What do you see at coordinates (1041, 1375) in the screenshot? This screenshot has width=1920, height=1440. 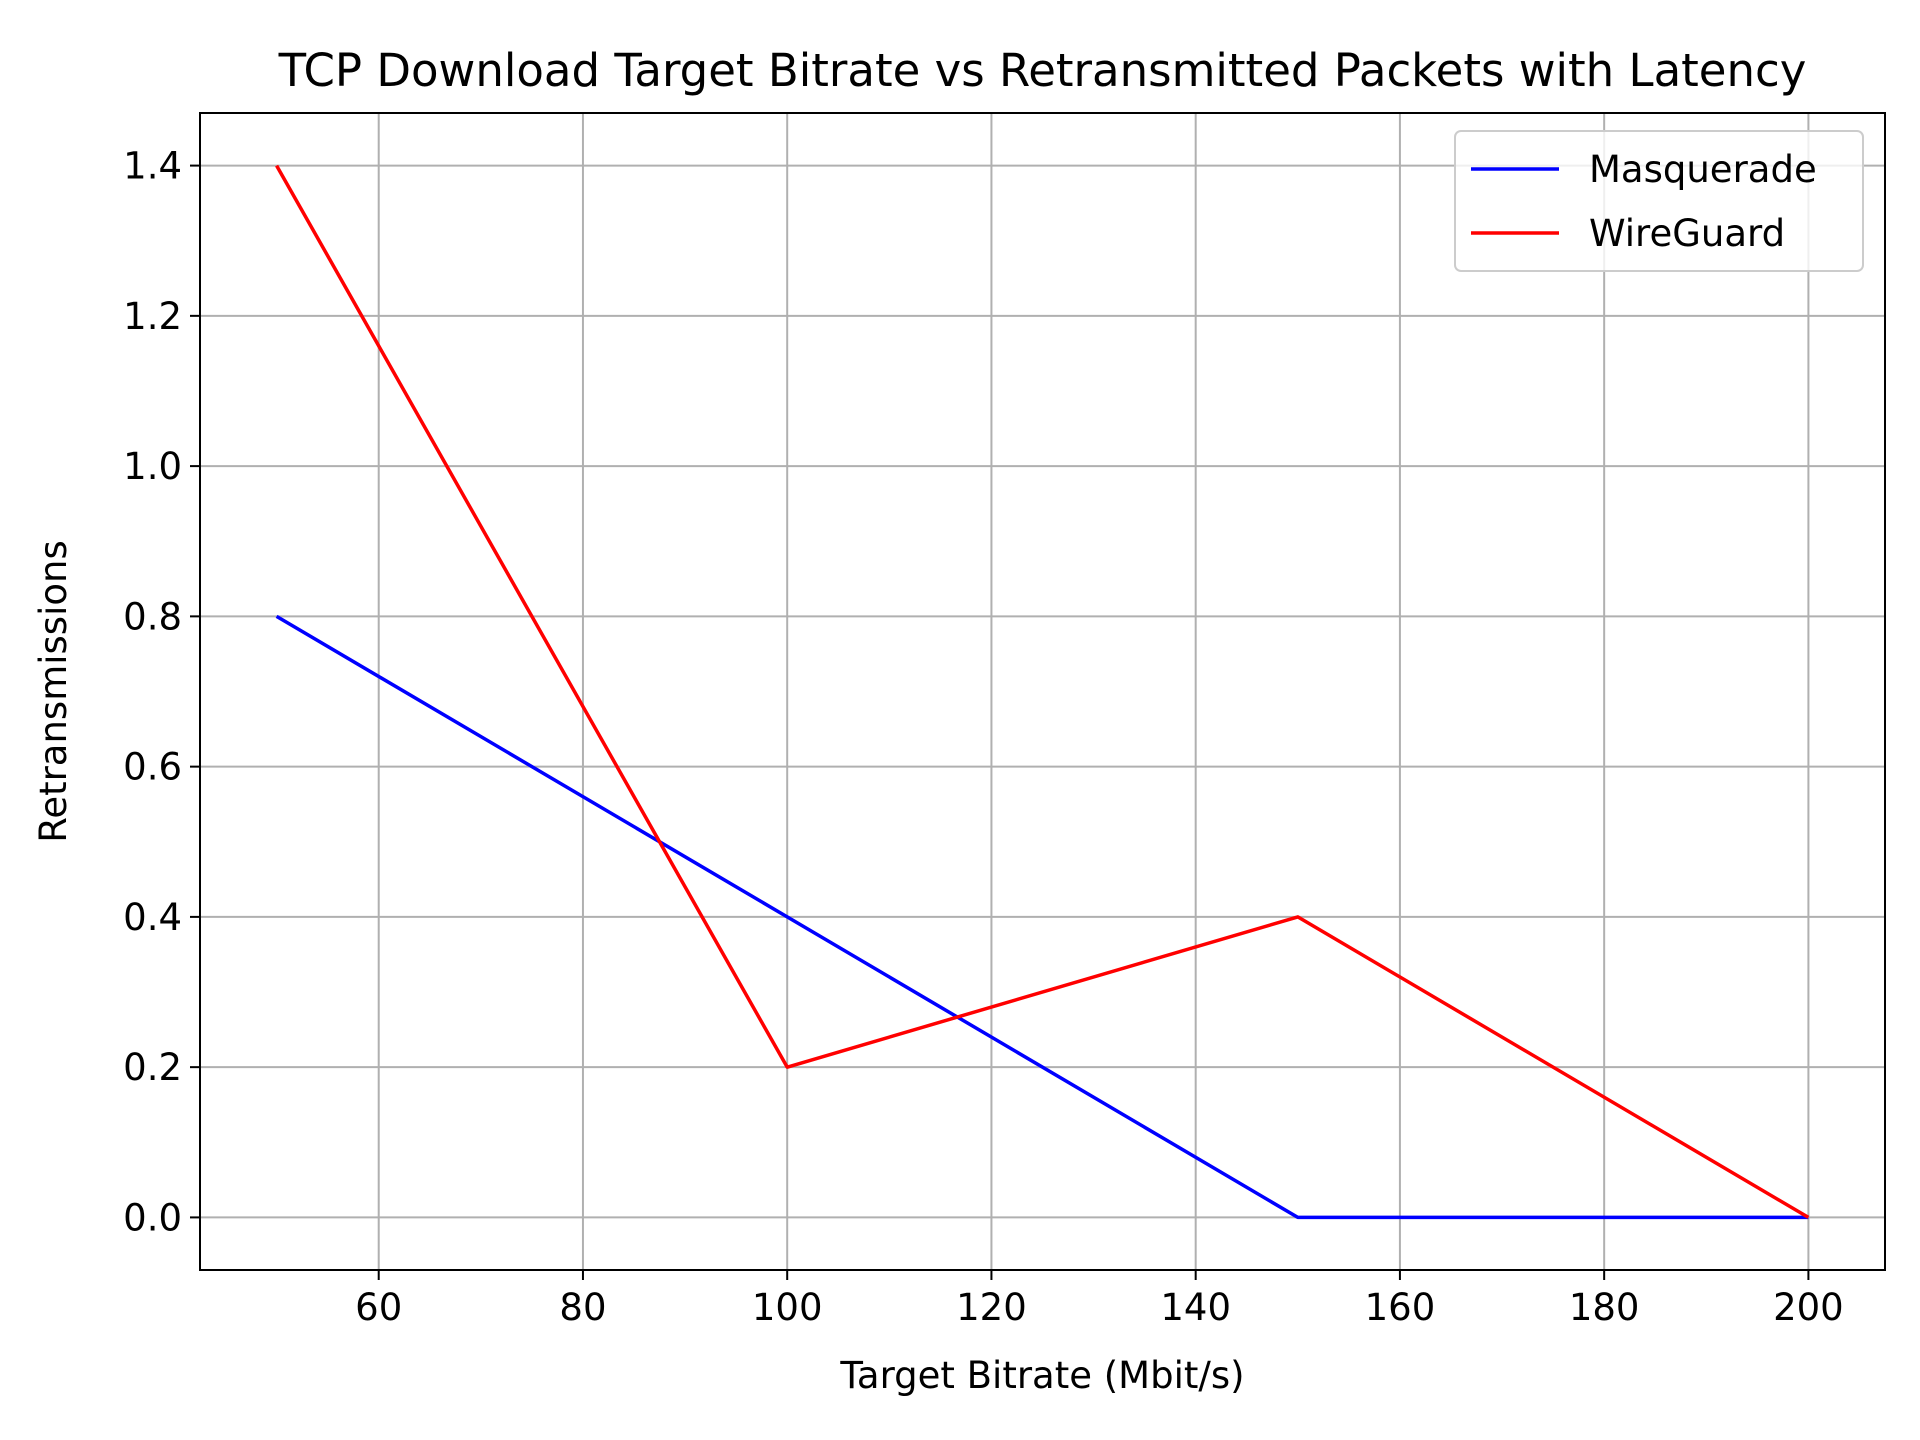 I see `x-axis-label: Target Bitrate (Mbit/s)` at bounding box center [1041, 1375].